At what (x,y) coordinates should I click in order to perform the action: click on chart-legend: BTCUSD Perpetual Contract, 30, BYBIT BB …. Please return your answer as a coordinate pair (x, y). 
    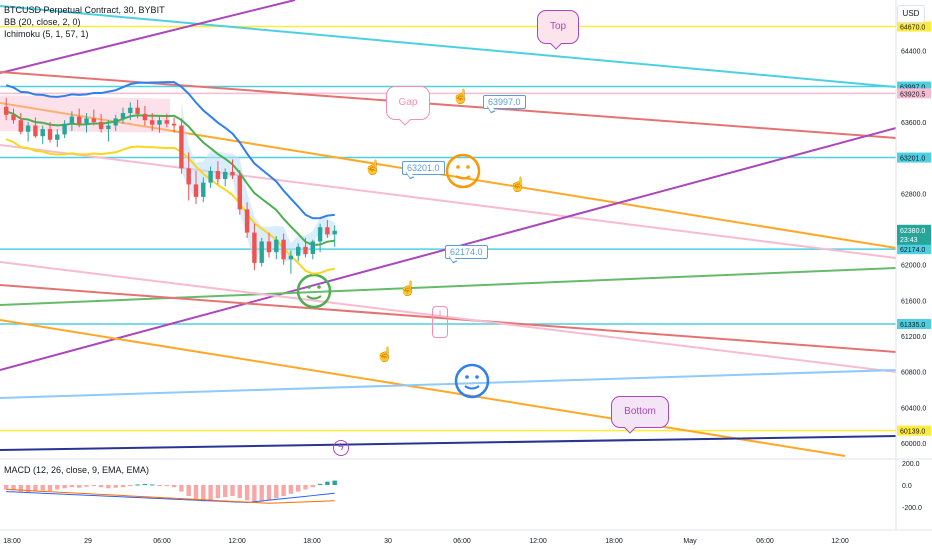
    Looking at the image, I should click on (84, 22).